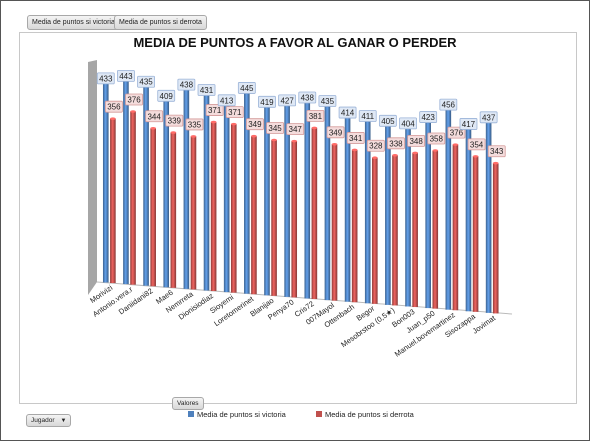 This screenshot has width=590, height=441. I want to click on data-label-s1-4: 335, so click(195, 124).